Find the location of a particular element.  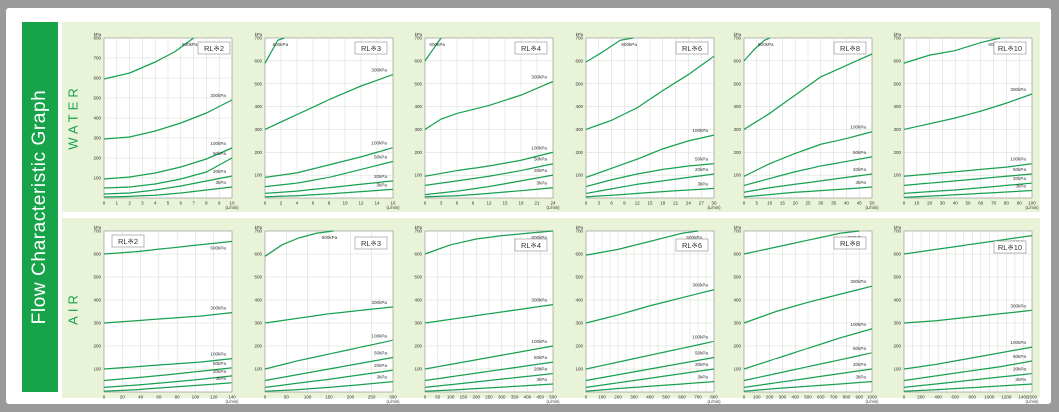

x-tick-label: 90 is located at coordinates (1020, 203).